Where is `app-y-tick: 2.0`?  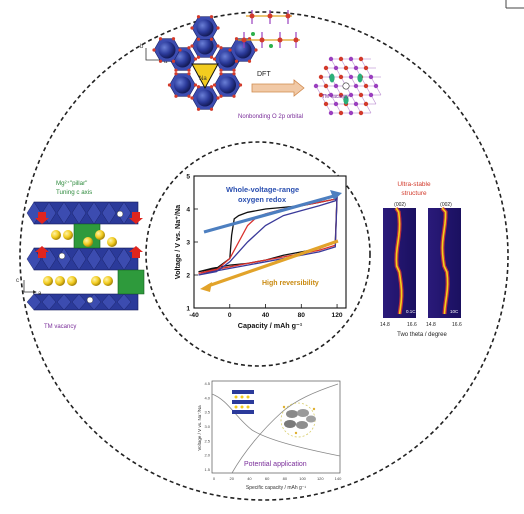 app-y-tick: 2.0 is located at coordinates (207, 455).